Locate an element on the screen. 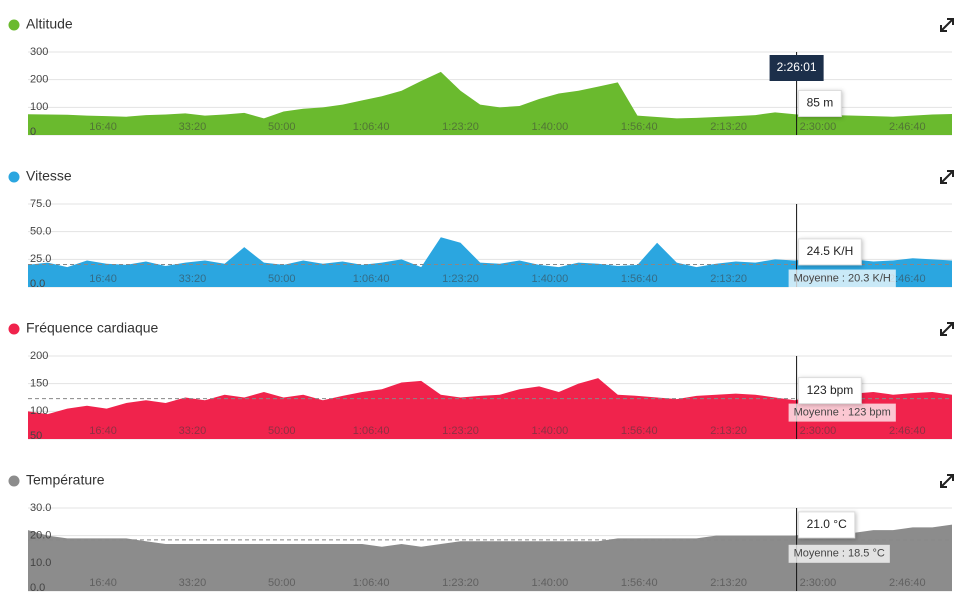 The image size is (962, 606). chart-title: Fréquence cardiaque is located at coordinates (92, 328).